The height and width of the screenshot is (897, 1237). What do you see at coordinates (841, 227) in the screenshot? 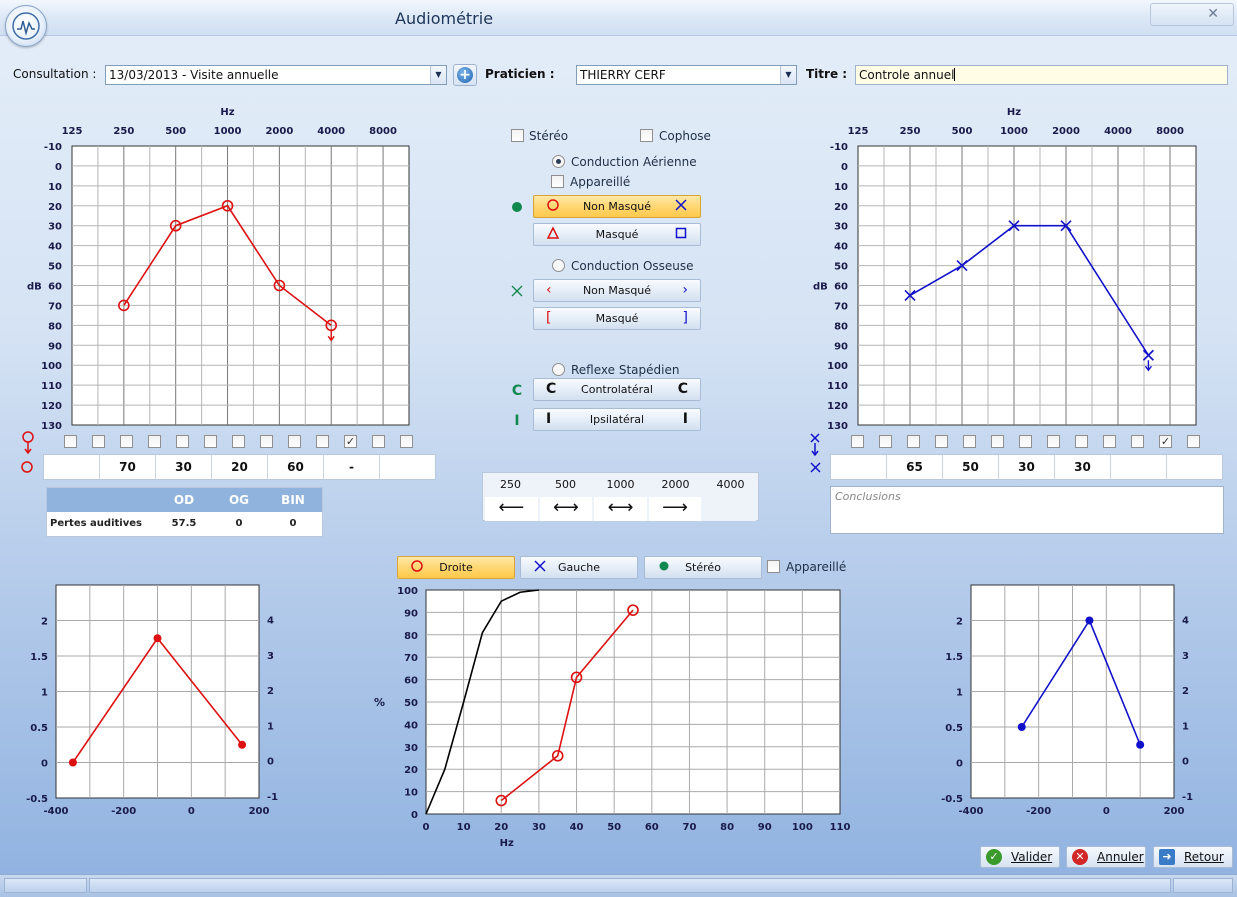
I see `y-tick-label: 30` at bounding box center [841, 227].